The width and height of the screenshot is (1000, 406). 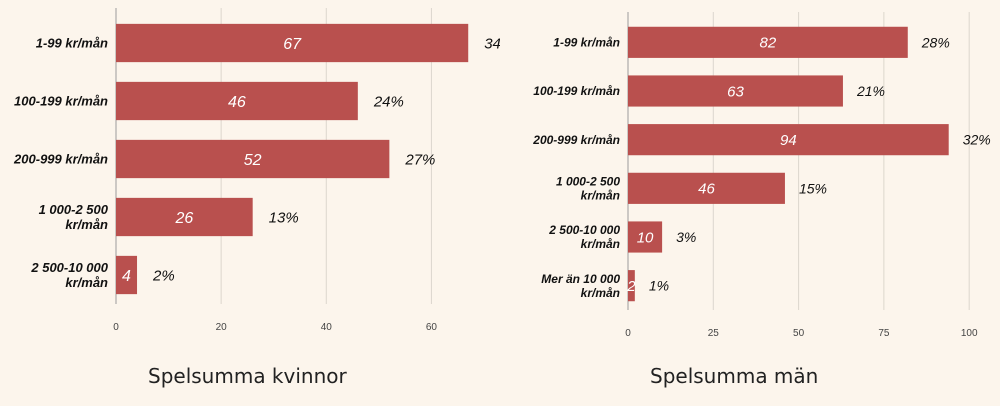 What do you see at coordinates (163, 275) in the screenshot?
I see `women-percent-label: 2%` at bounding box center [163, 275].